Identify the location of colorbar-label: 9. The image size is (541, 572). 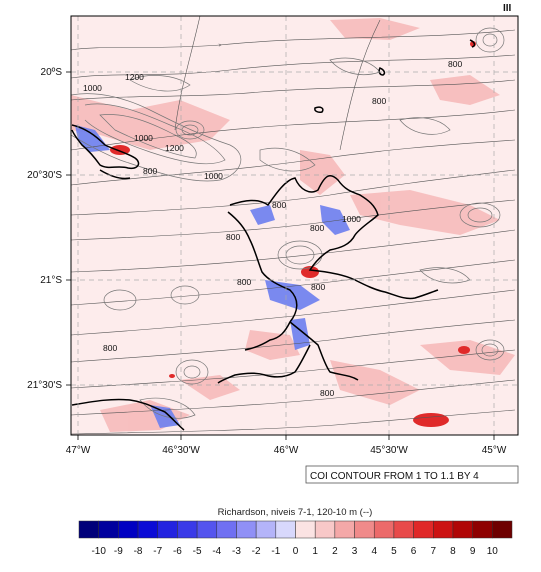
(473, 551).